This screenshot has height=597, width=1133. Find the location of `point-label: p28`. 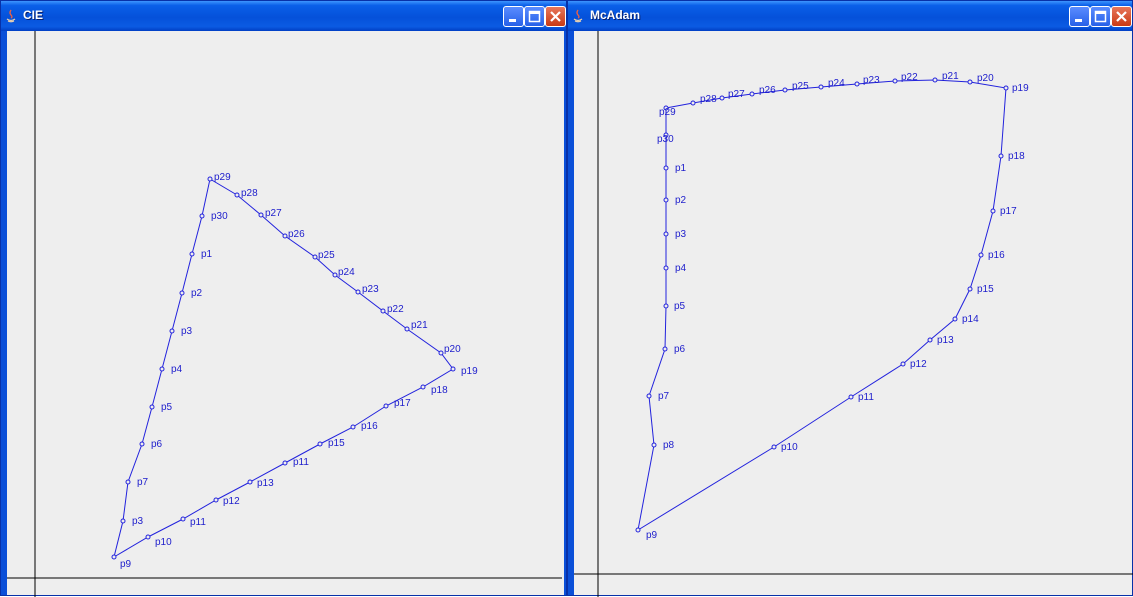

point-label: p28 is located at coordinates (249, 193).